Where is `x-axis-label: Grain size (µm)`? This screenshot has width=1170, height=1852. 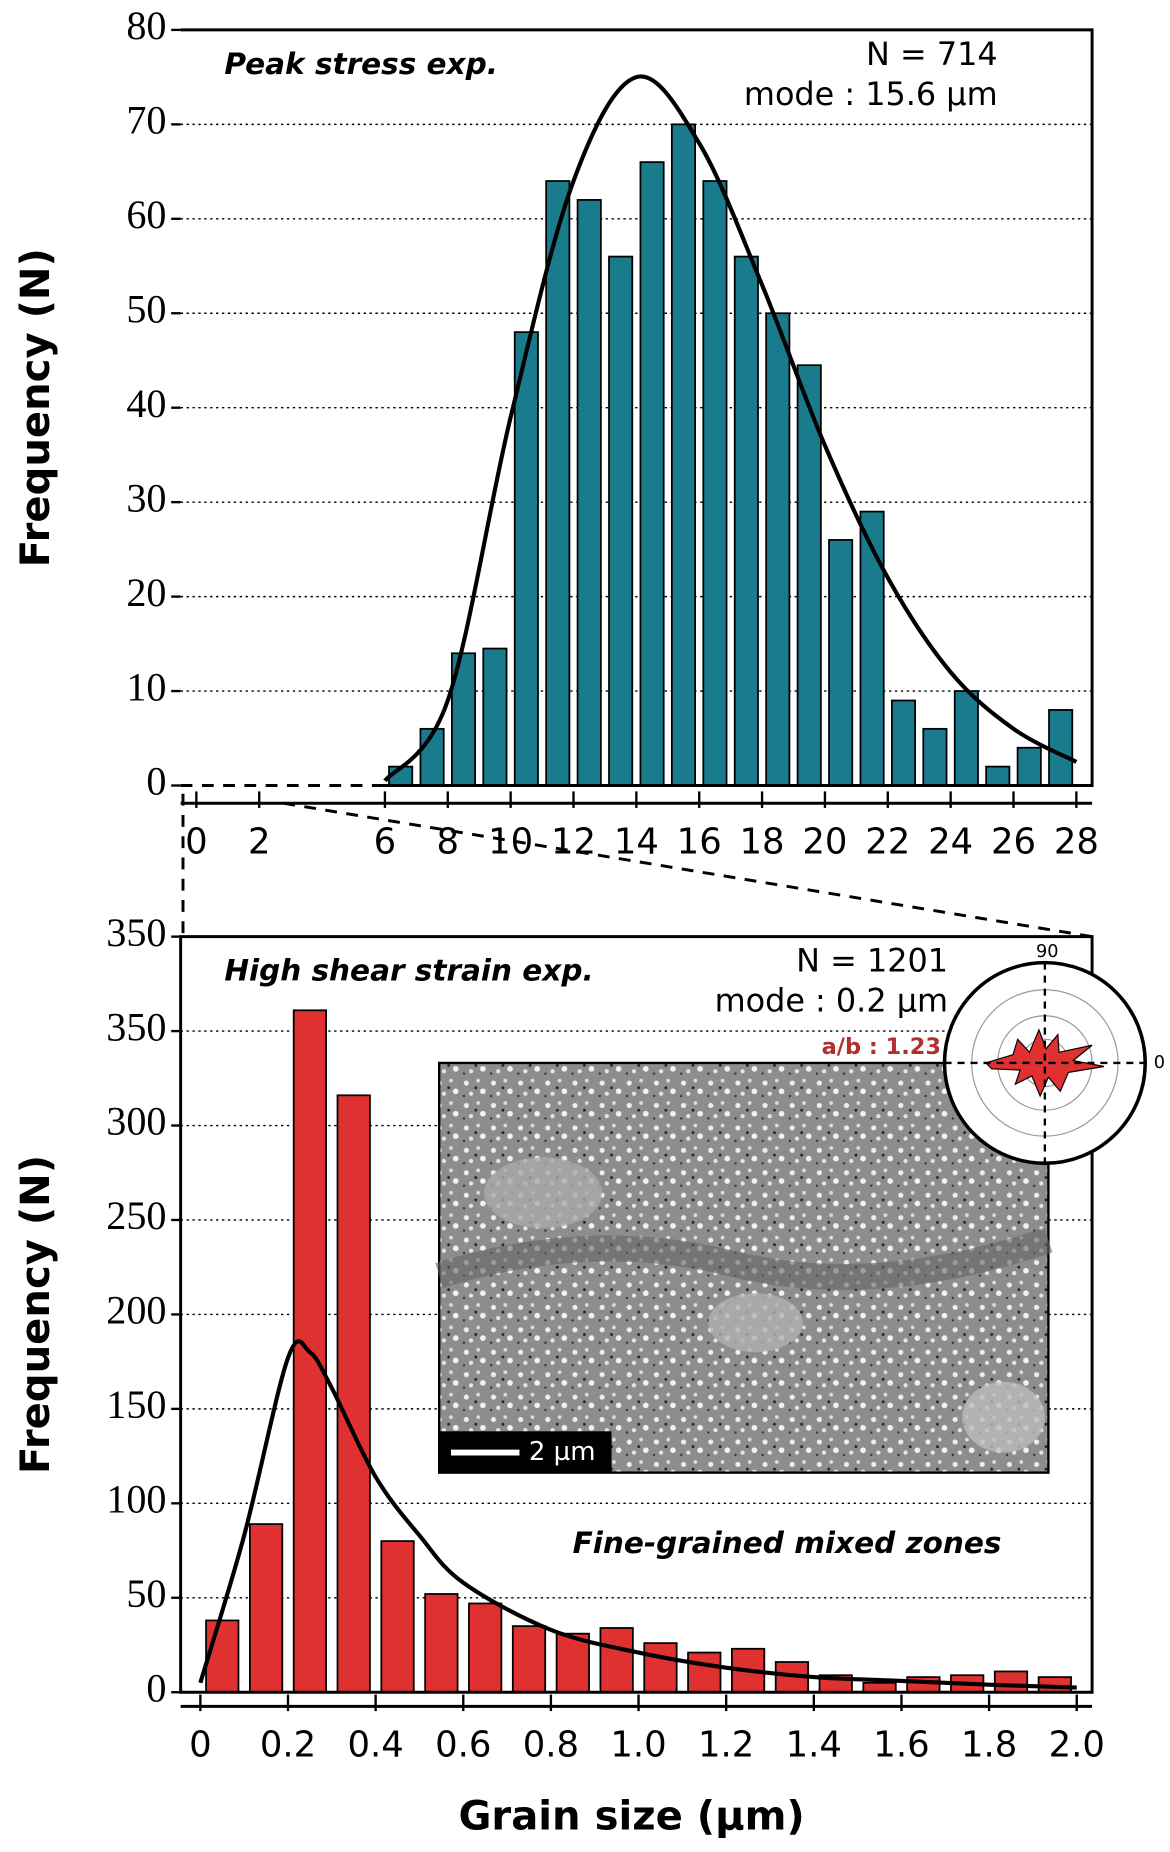 x-axis-label: Grain size (µm) is located at coordinates (631, 1817).